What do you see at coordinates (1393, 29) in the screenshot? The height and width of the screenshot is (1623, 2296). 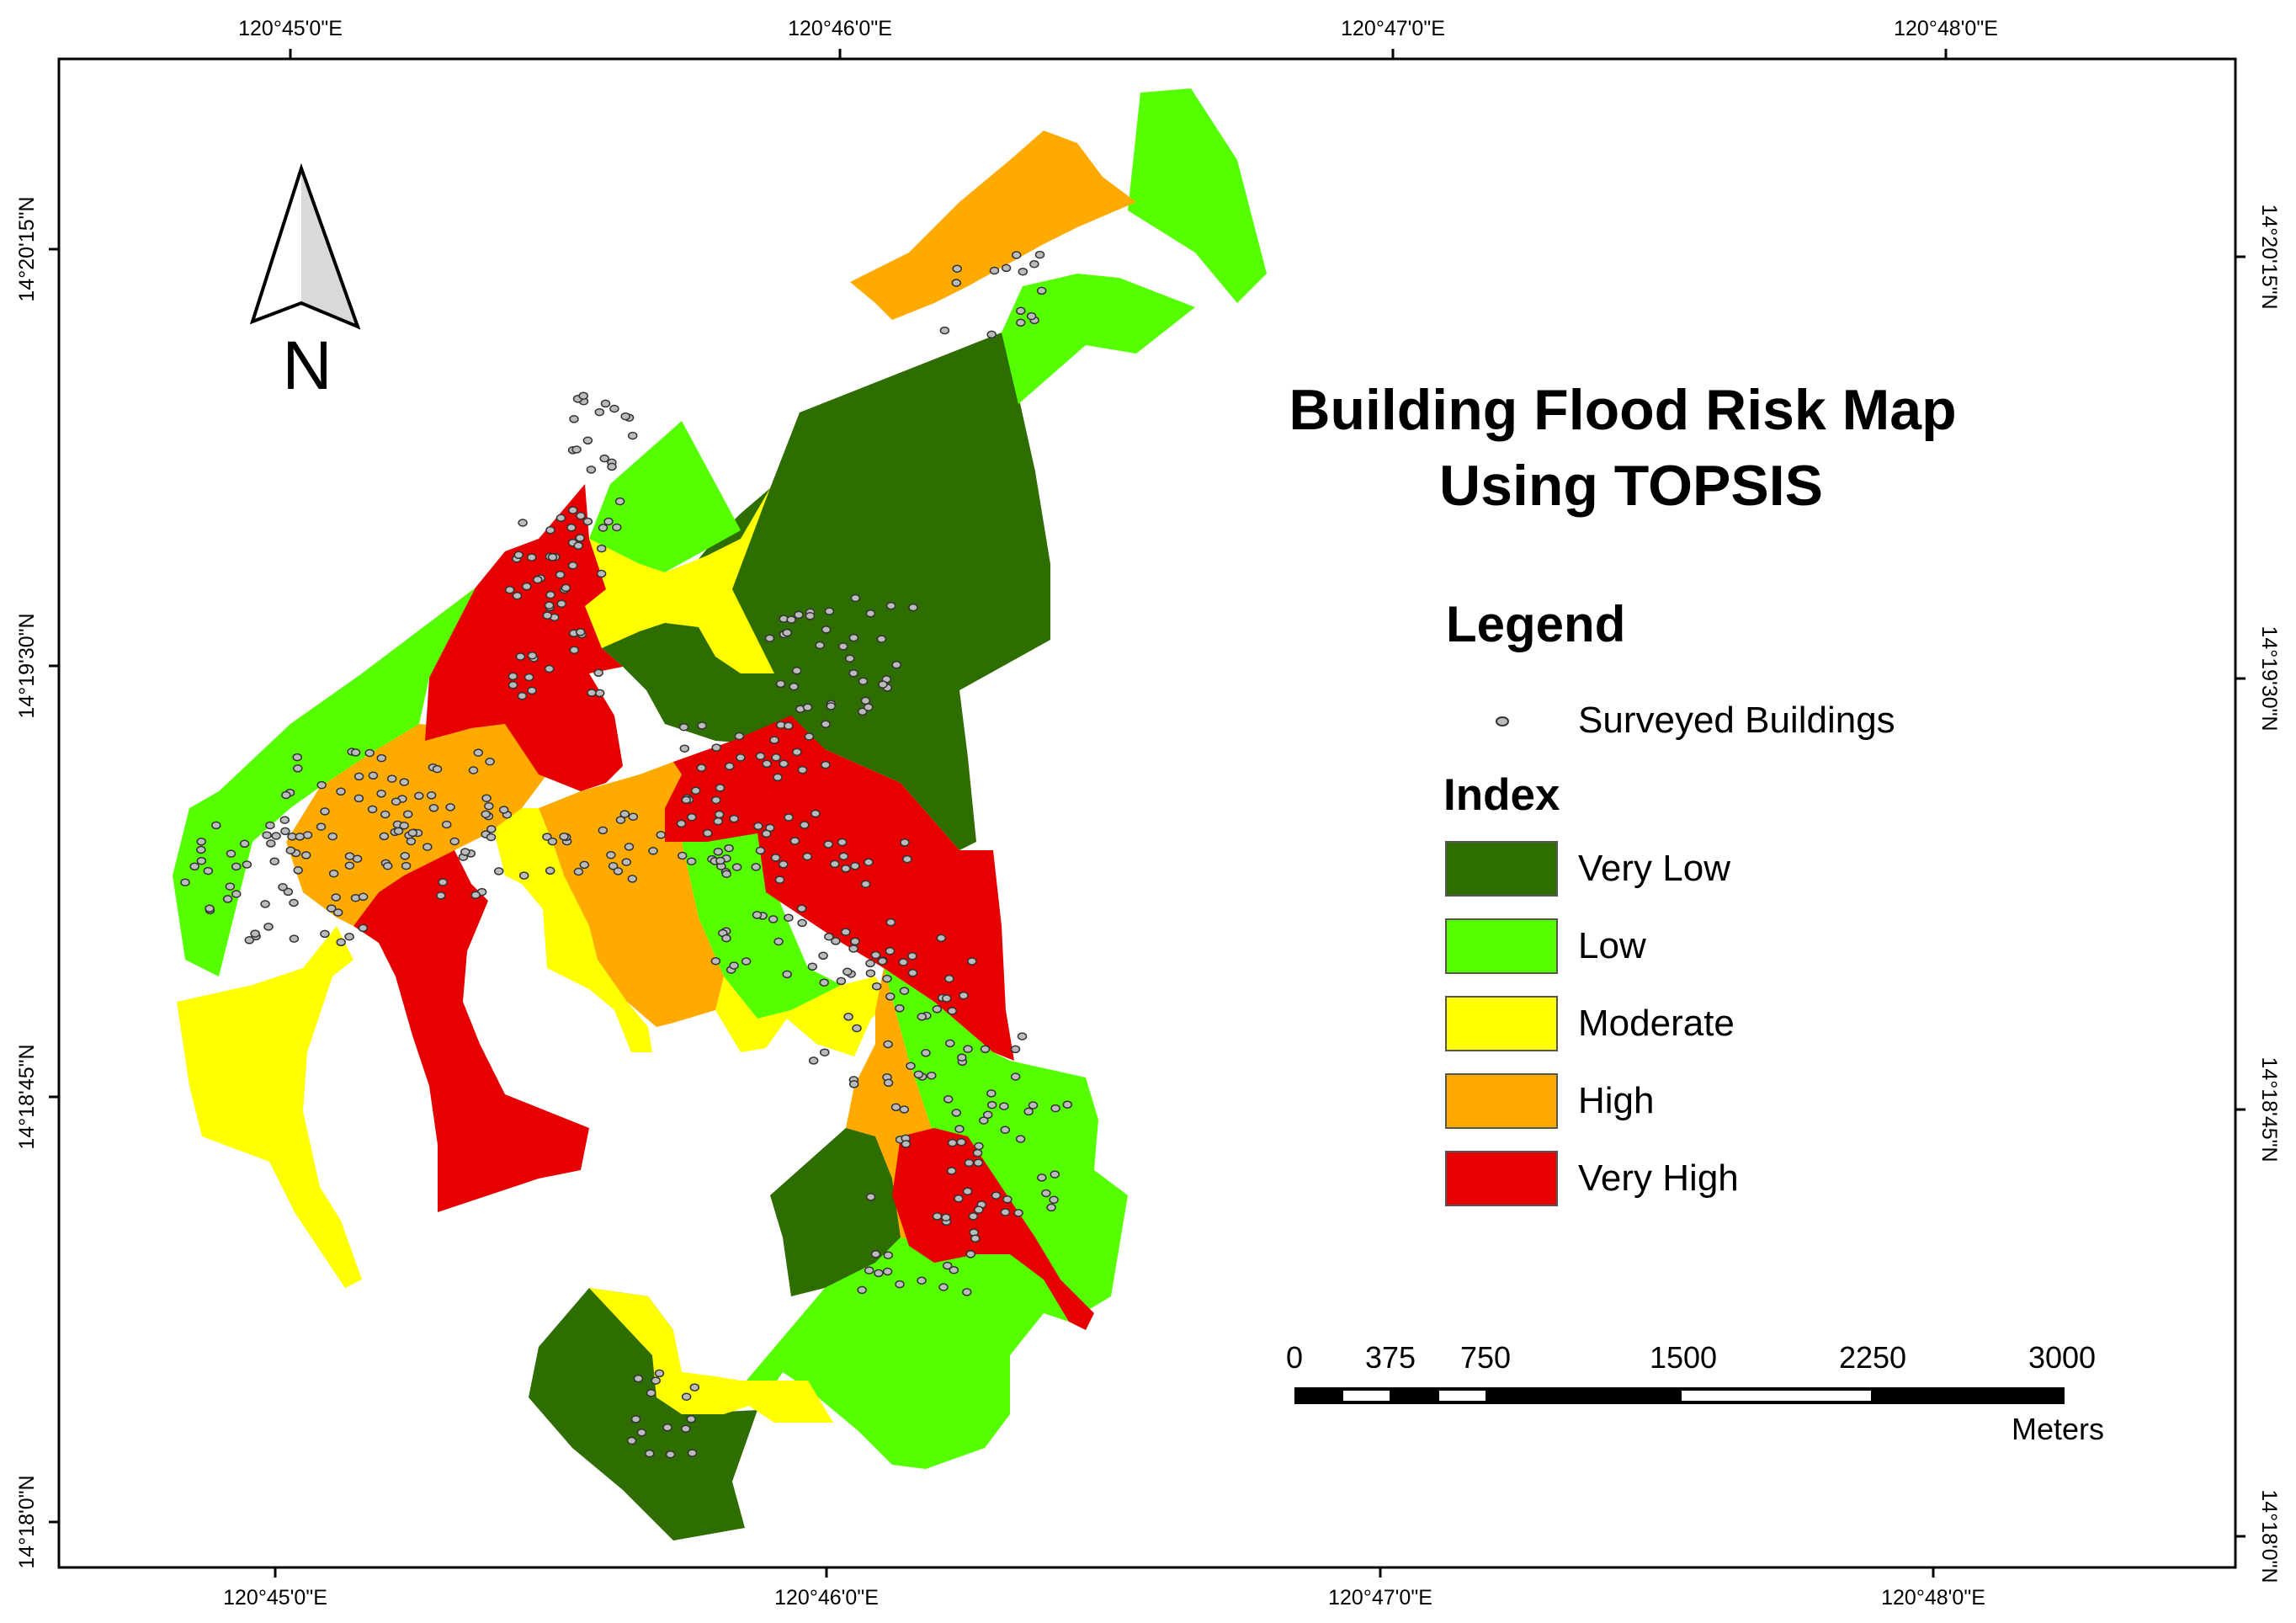 I see `lon-label-top-3: 120°47'0"E` at bounding box center [1393, 29].